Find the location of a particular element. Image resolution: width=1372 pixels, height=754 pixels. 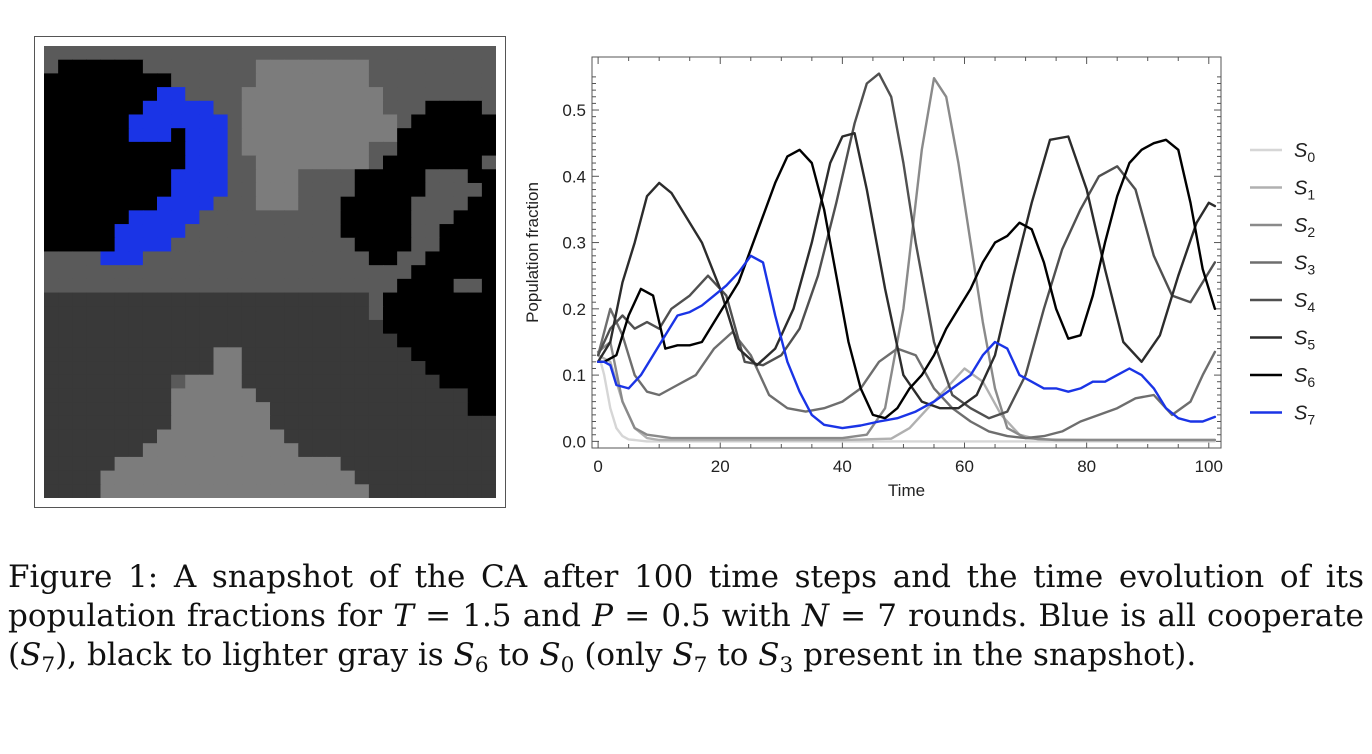

caption-text-3: = 0.5 with is located at coordinates (707, 616).